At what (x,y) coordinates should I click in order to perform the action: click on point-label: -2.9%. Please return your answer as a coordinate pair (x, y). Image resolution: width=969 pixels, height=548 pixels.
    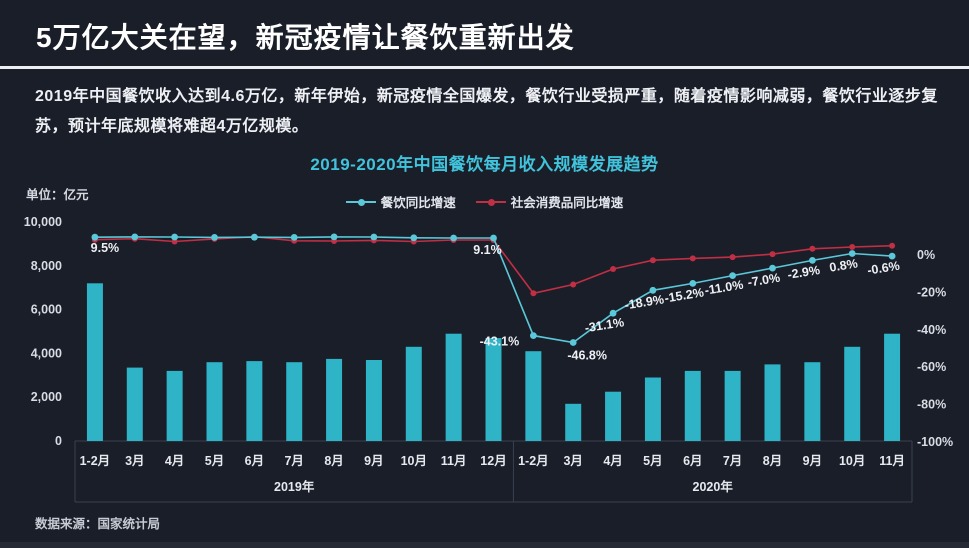
    Looking at the image, I should click on (804, 272).